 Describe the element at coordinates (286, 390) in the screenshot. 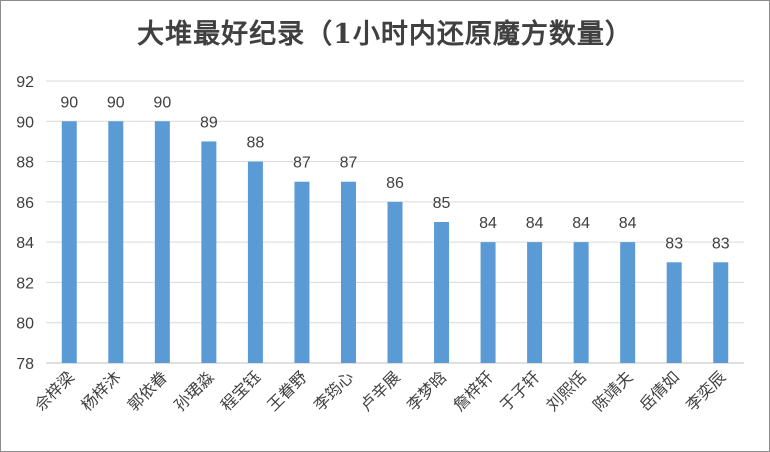

I see `x-tick-label: 王眷野` at that location.